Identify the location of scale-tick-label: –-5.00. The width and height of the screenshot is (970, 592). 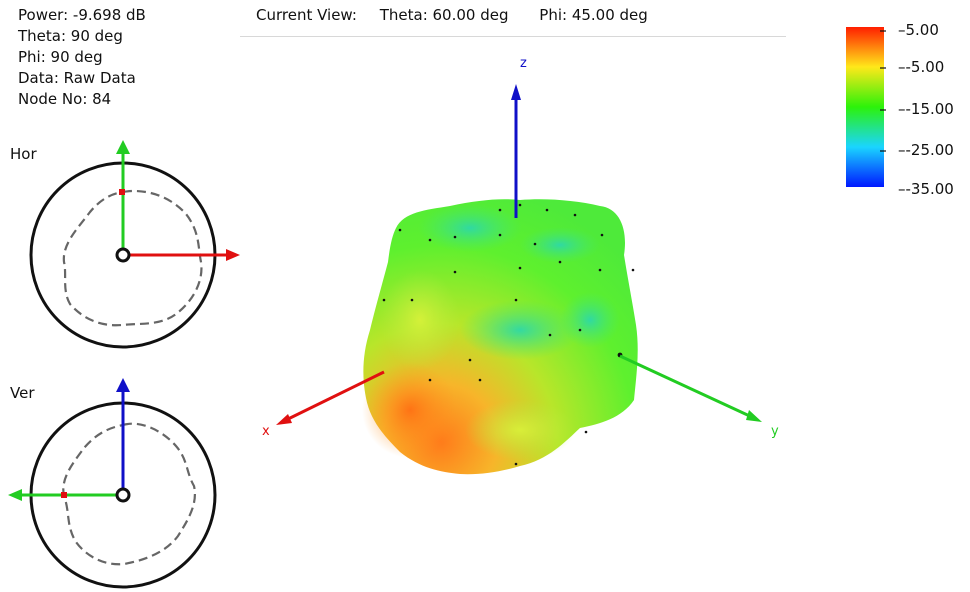
(921, 67).